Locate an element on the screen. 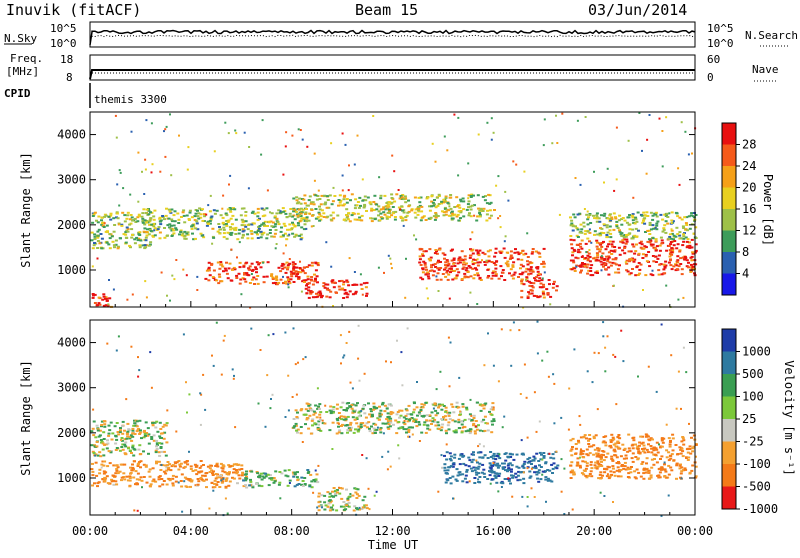 The height and width of the screenshot is (558, 800). velocity-colorbar-label: Velocity [m s⁻¹] is located at coordinates (789, 418).